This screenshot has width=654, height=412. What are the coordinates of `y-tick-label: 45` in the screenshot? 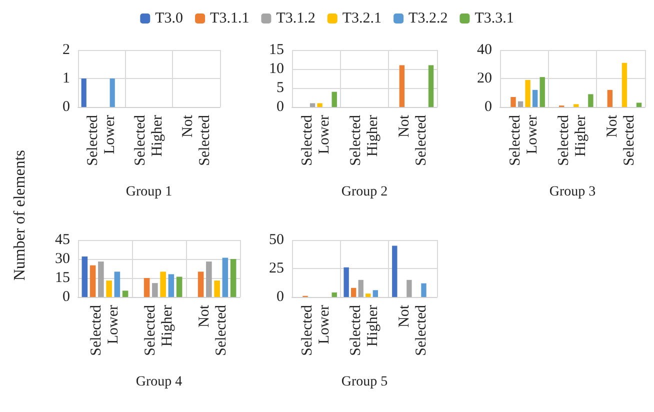 It's located at (62, 240).